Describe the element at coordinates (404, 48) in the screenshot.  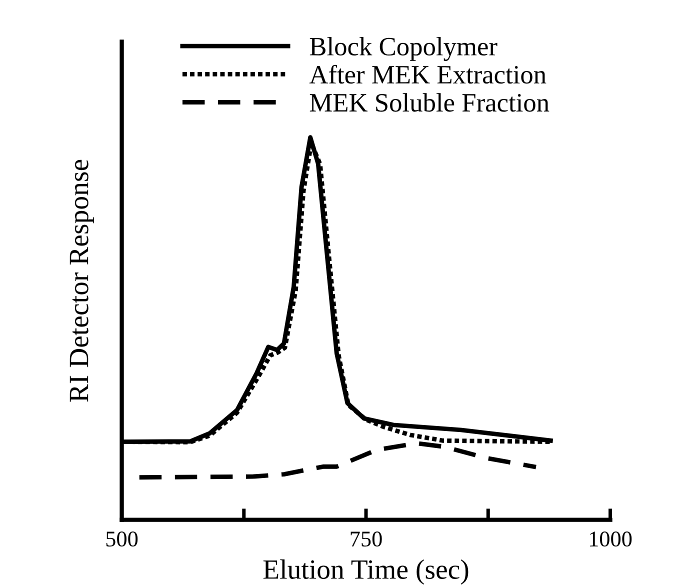
I see `legend-label: Block Copolymer` at that location.